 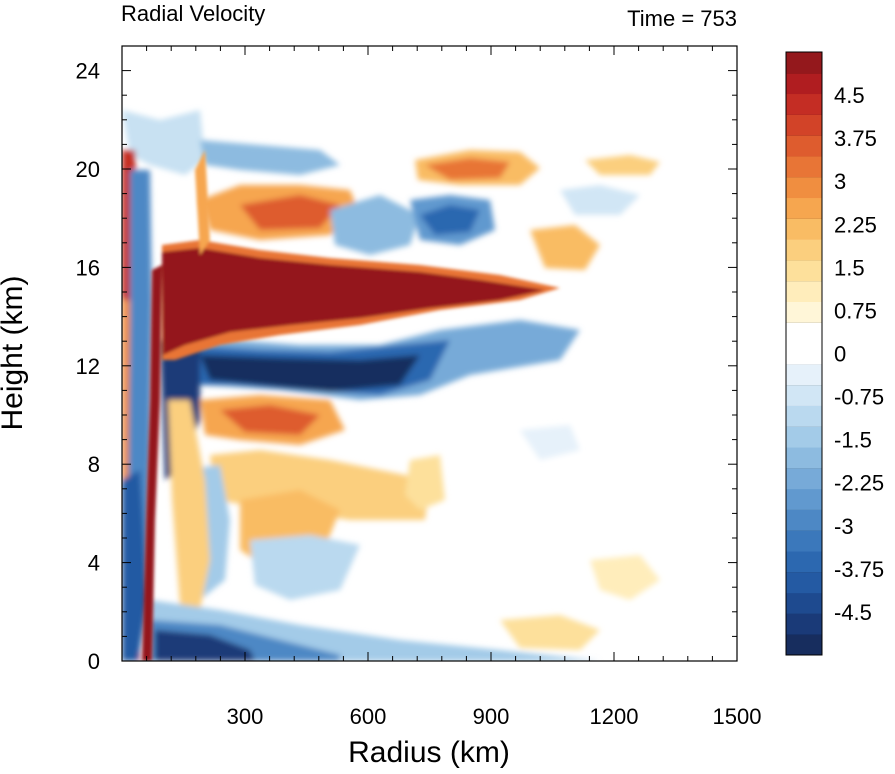 What do you see at coordinates (163, 142) in the screenshot?
I see `upper-blue-patch` at bounding box center [163, 142].